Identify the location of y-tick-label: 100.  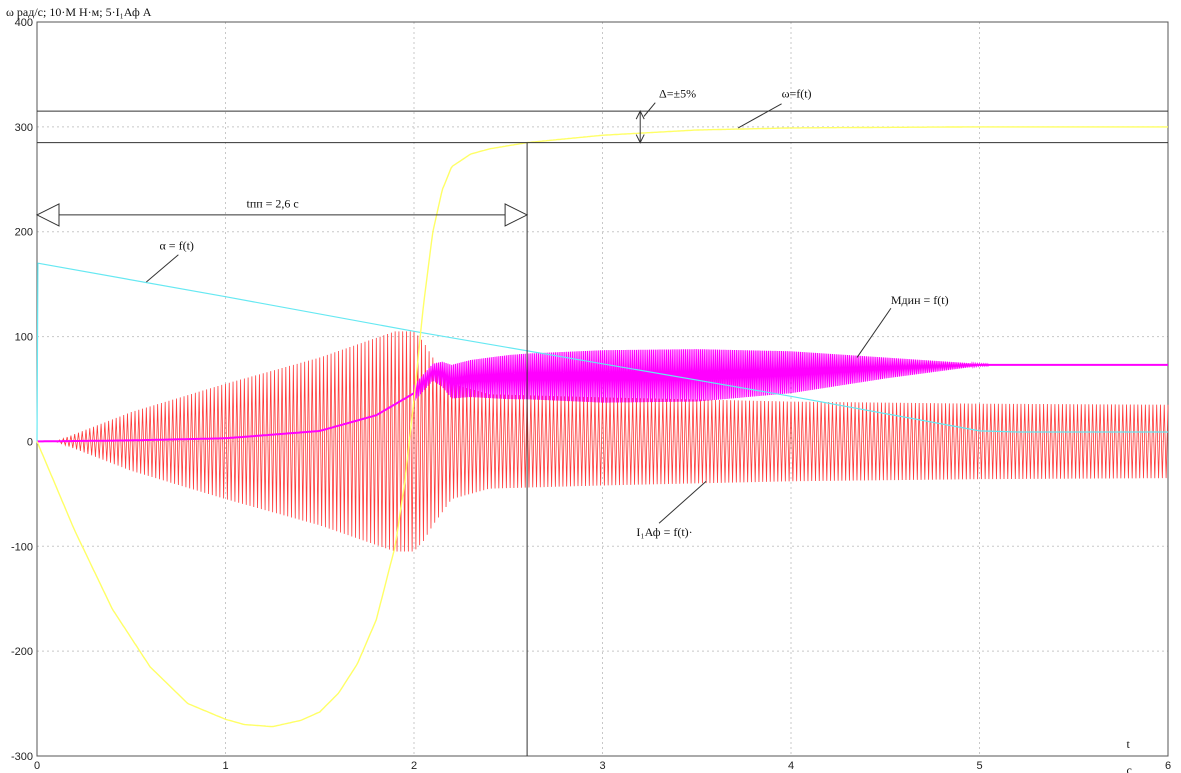
(24, 338).